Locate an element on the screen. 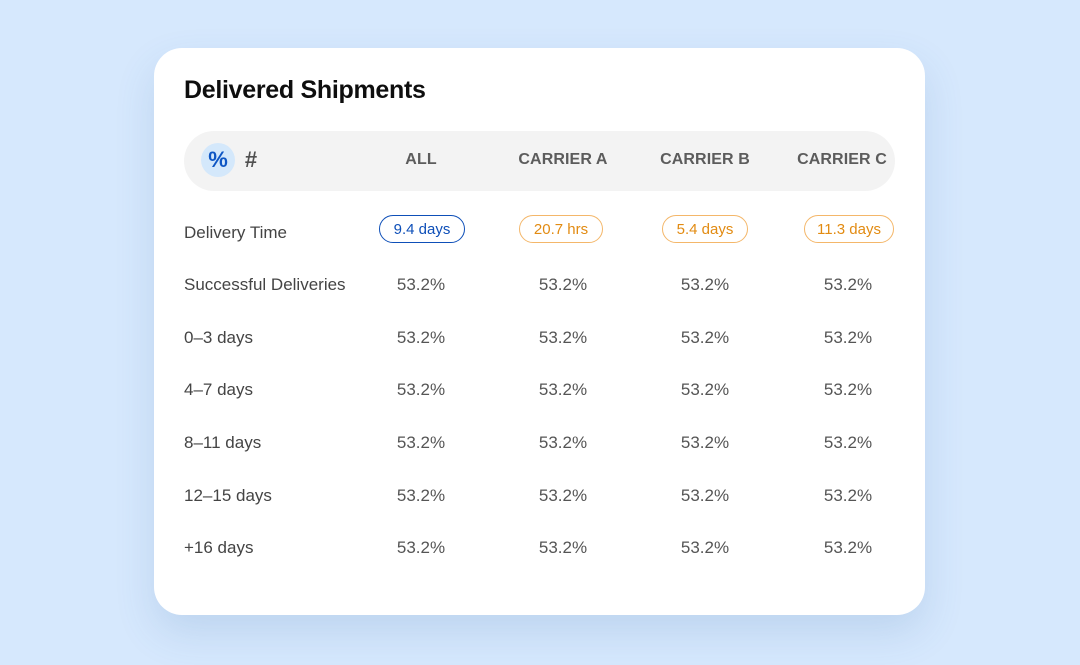 The image size is (1080, 665). card-title: Delivered Shipments is located at coordinates (305, 90).